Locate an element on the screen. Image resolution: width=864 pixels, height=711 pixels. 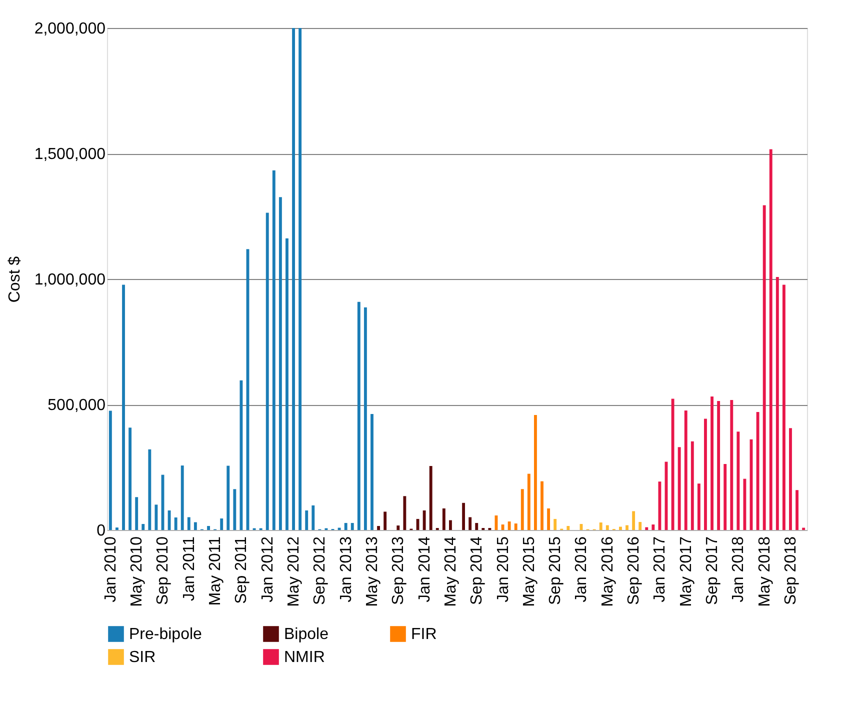
y-tick-label: 1,500,000 is located at coordinates (70, 154).